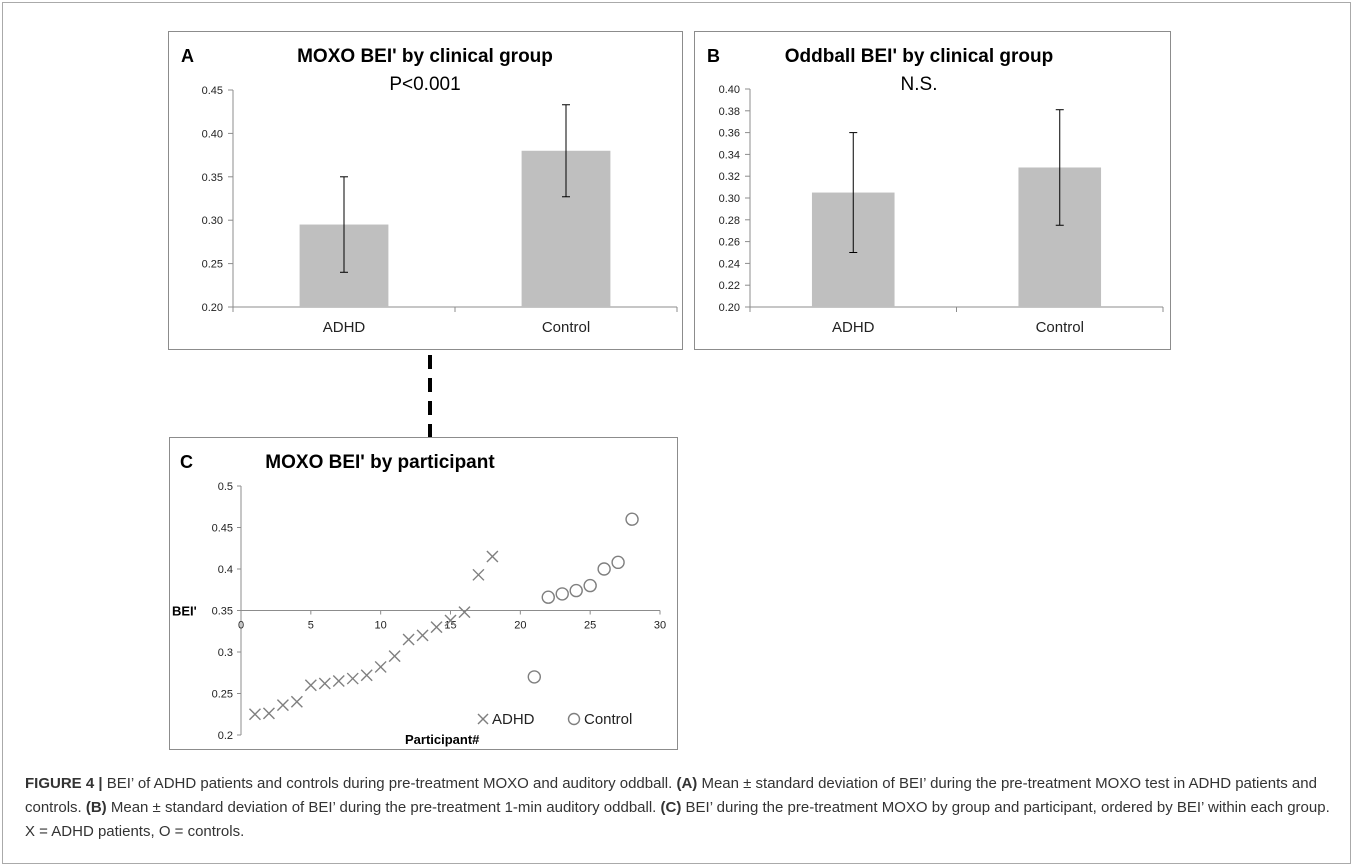 The image size is (1355, 868). Describe the element at coordinates (225, 487) in the screenshot. I see `y-tick-label: 0.5` at that location.